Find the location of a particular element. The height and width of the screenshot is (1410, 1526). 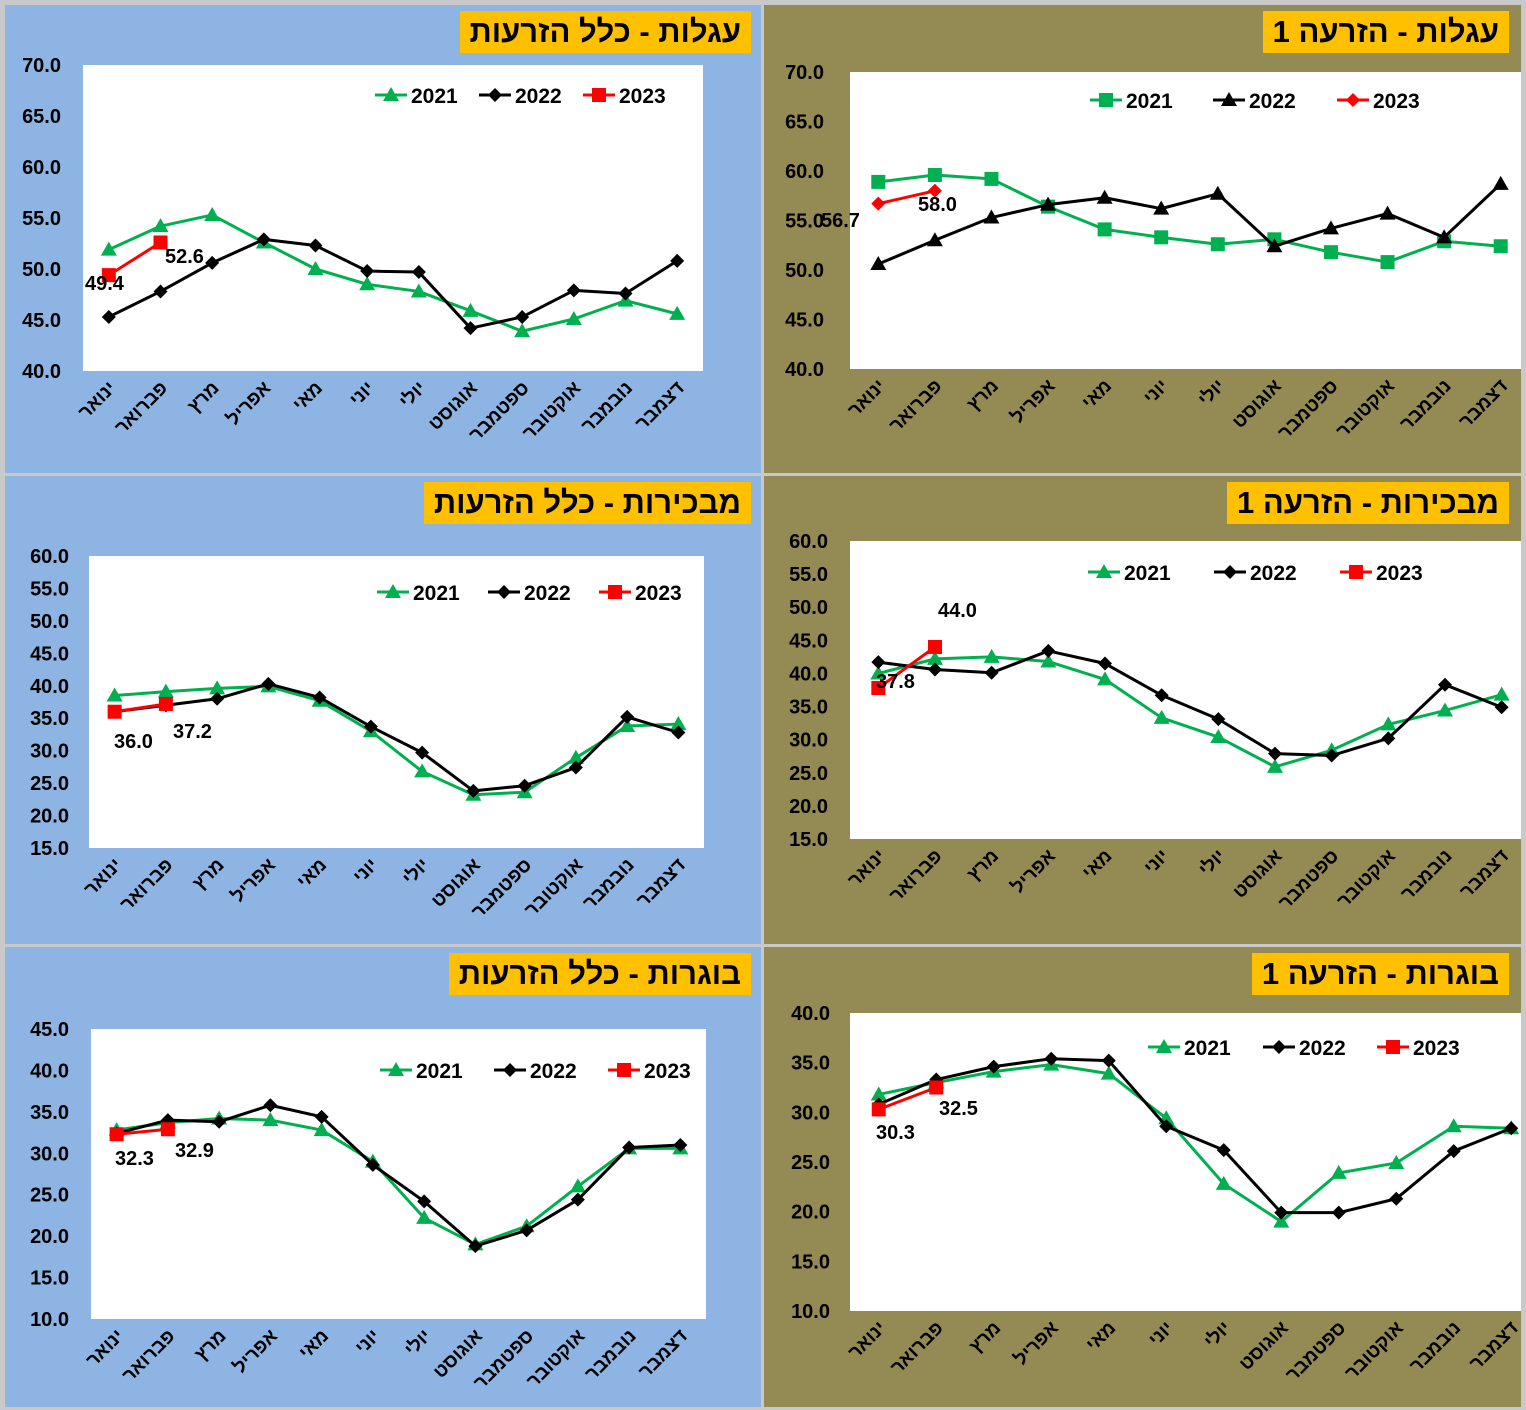

y-tick-label: 40.0 is located at coordinates (41, 372).